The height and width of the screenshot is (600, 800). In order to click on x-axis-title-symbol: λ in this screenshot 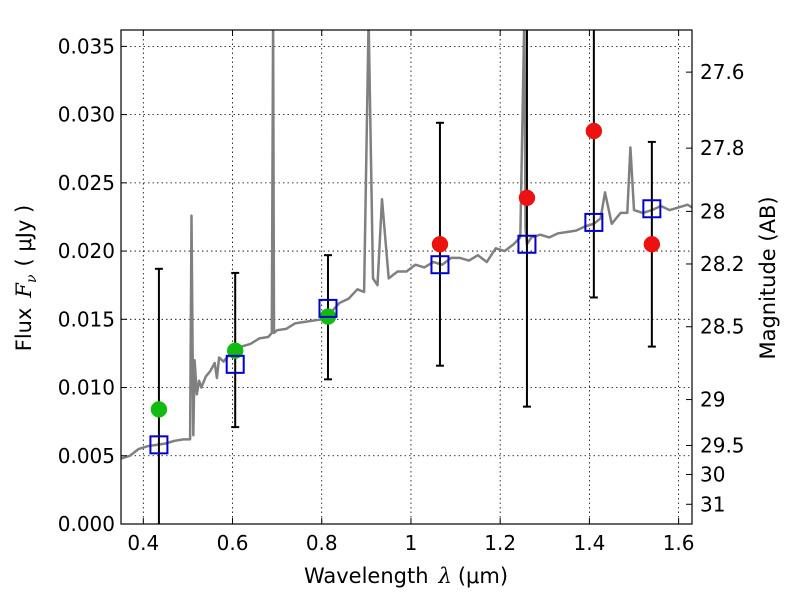, I will do `click(445, 576)`.